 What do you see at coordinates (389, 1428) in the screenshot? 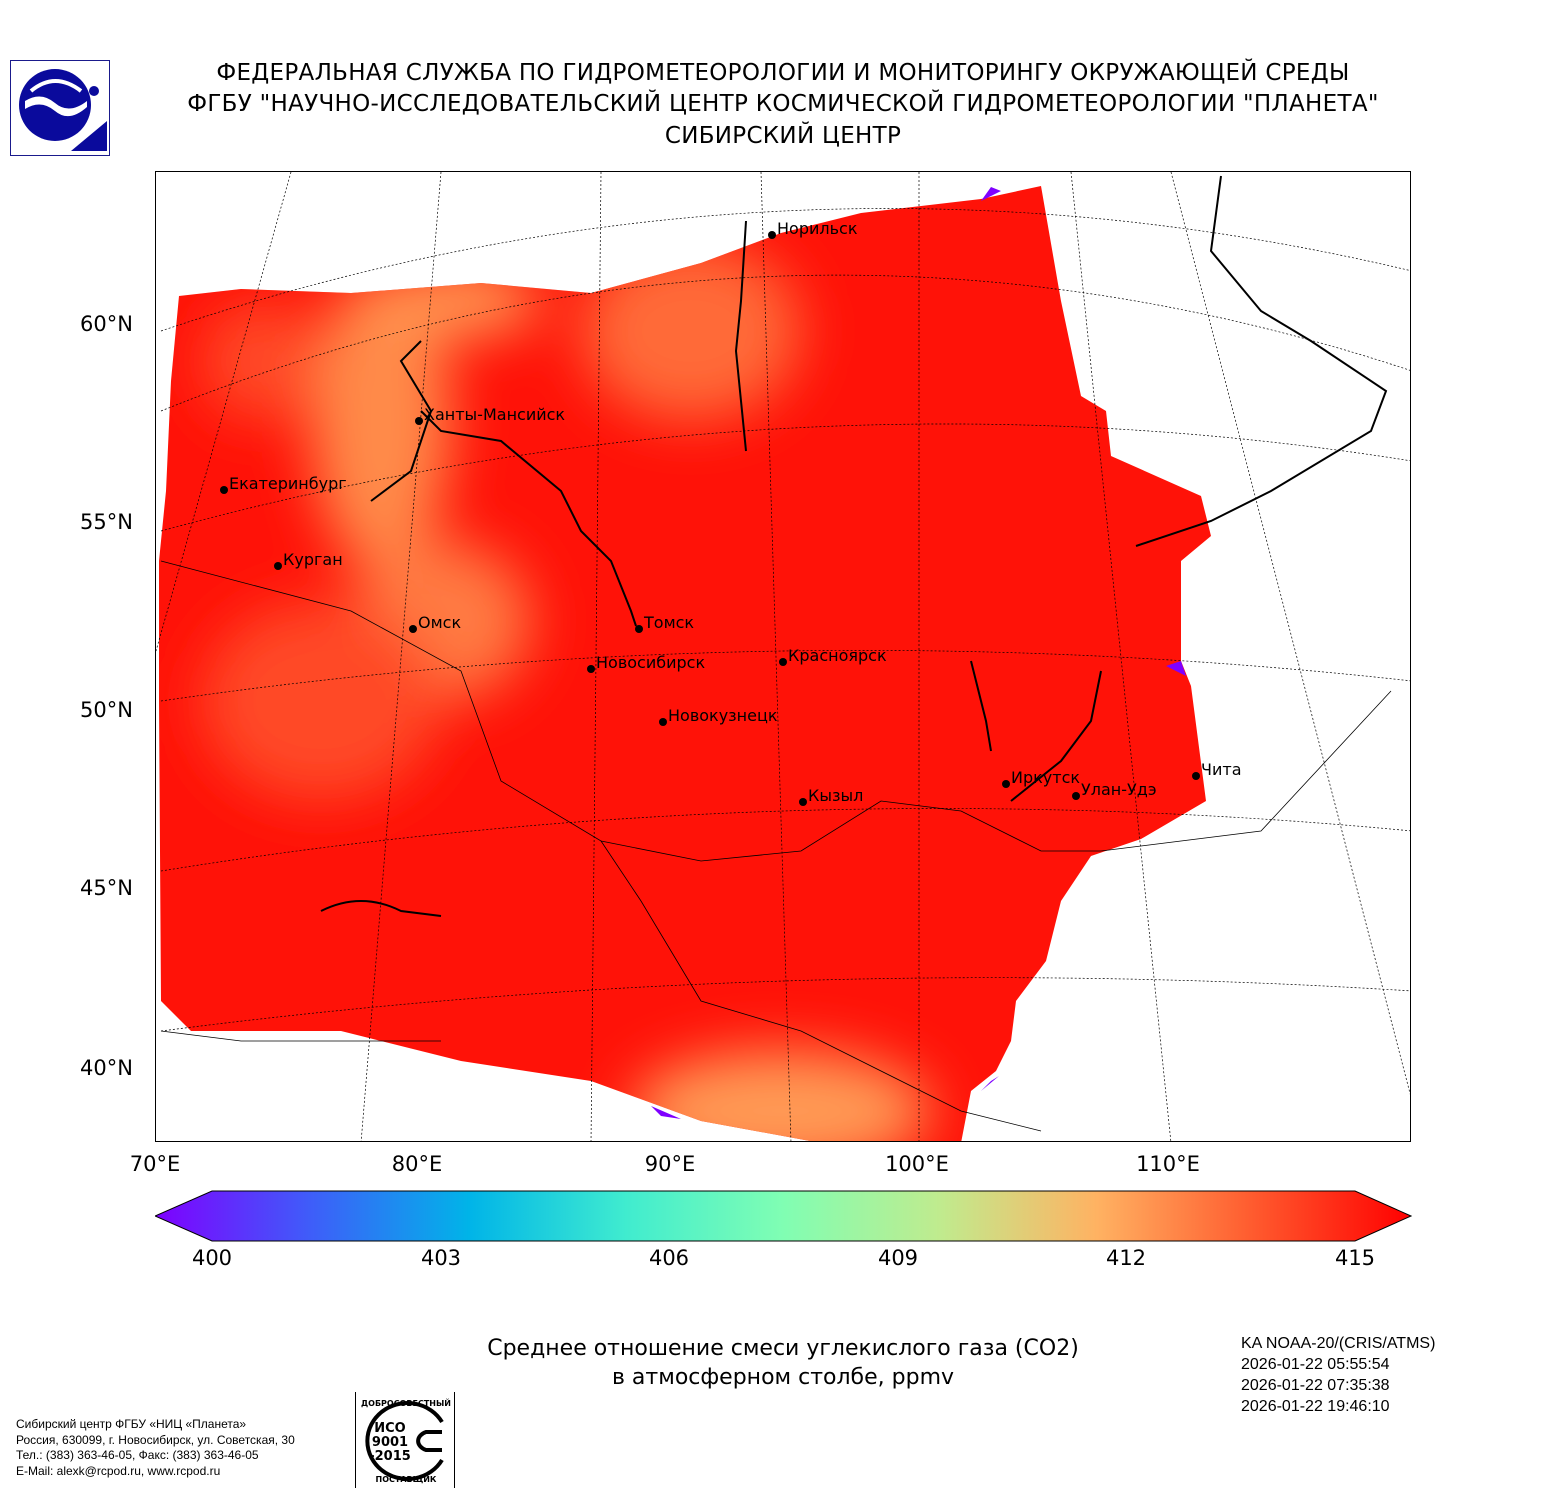
I see `svg-text: ИСО` at bounding box center [389, 1428].